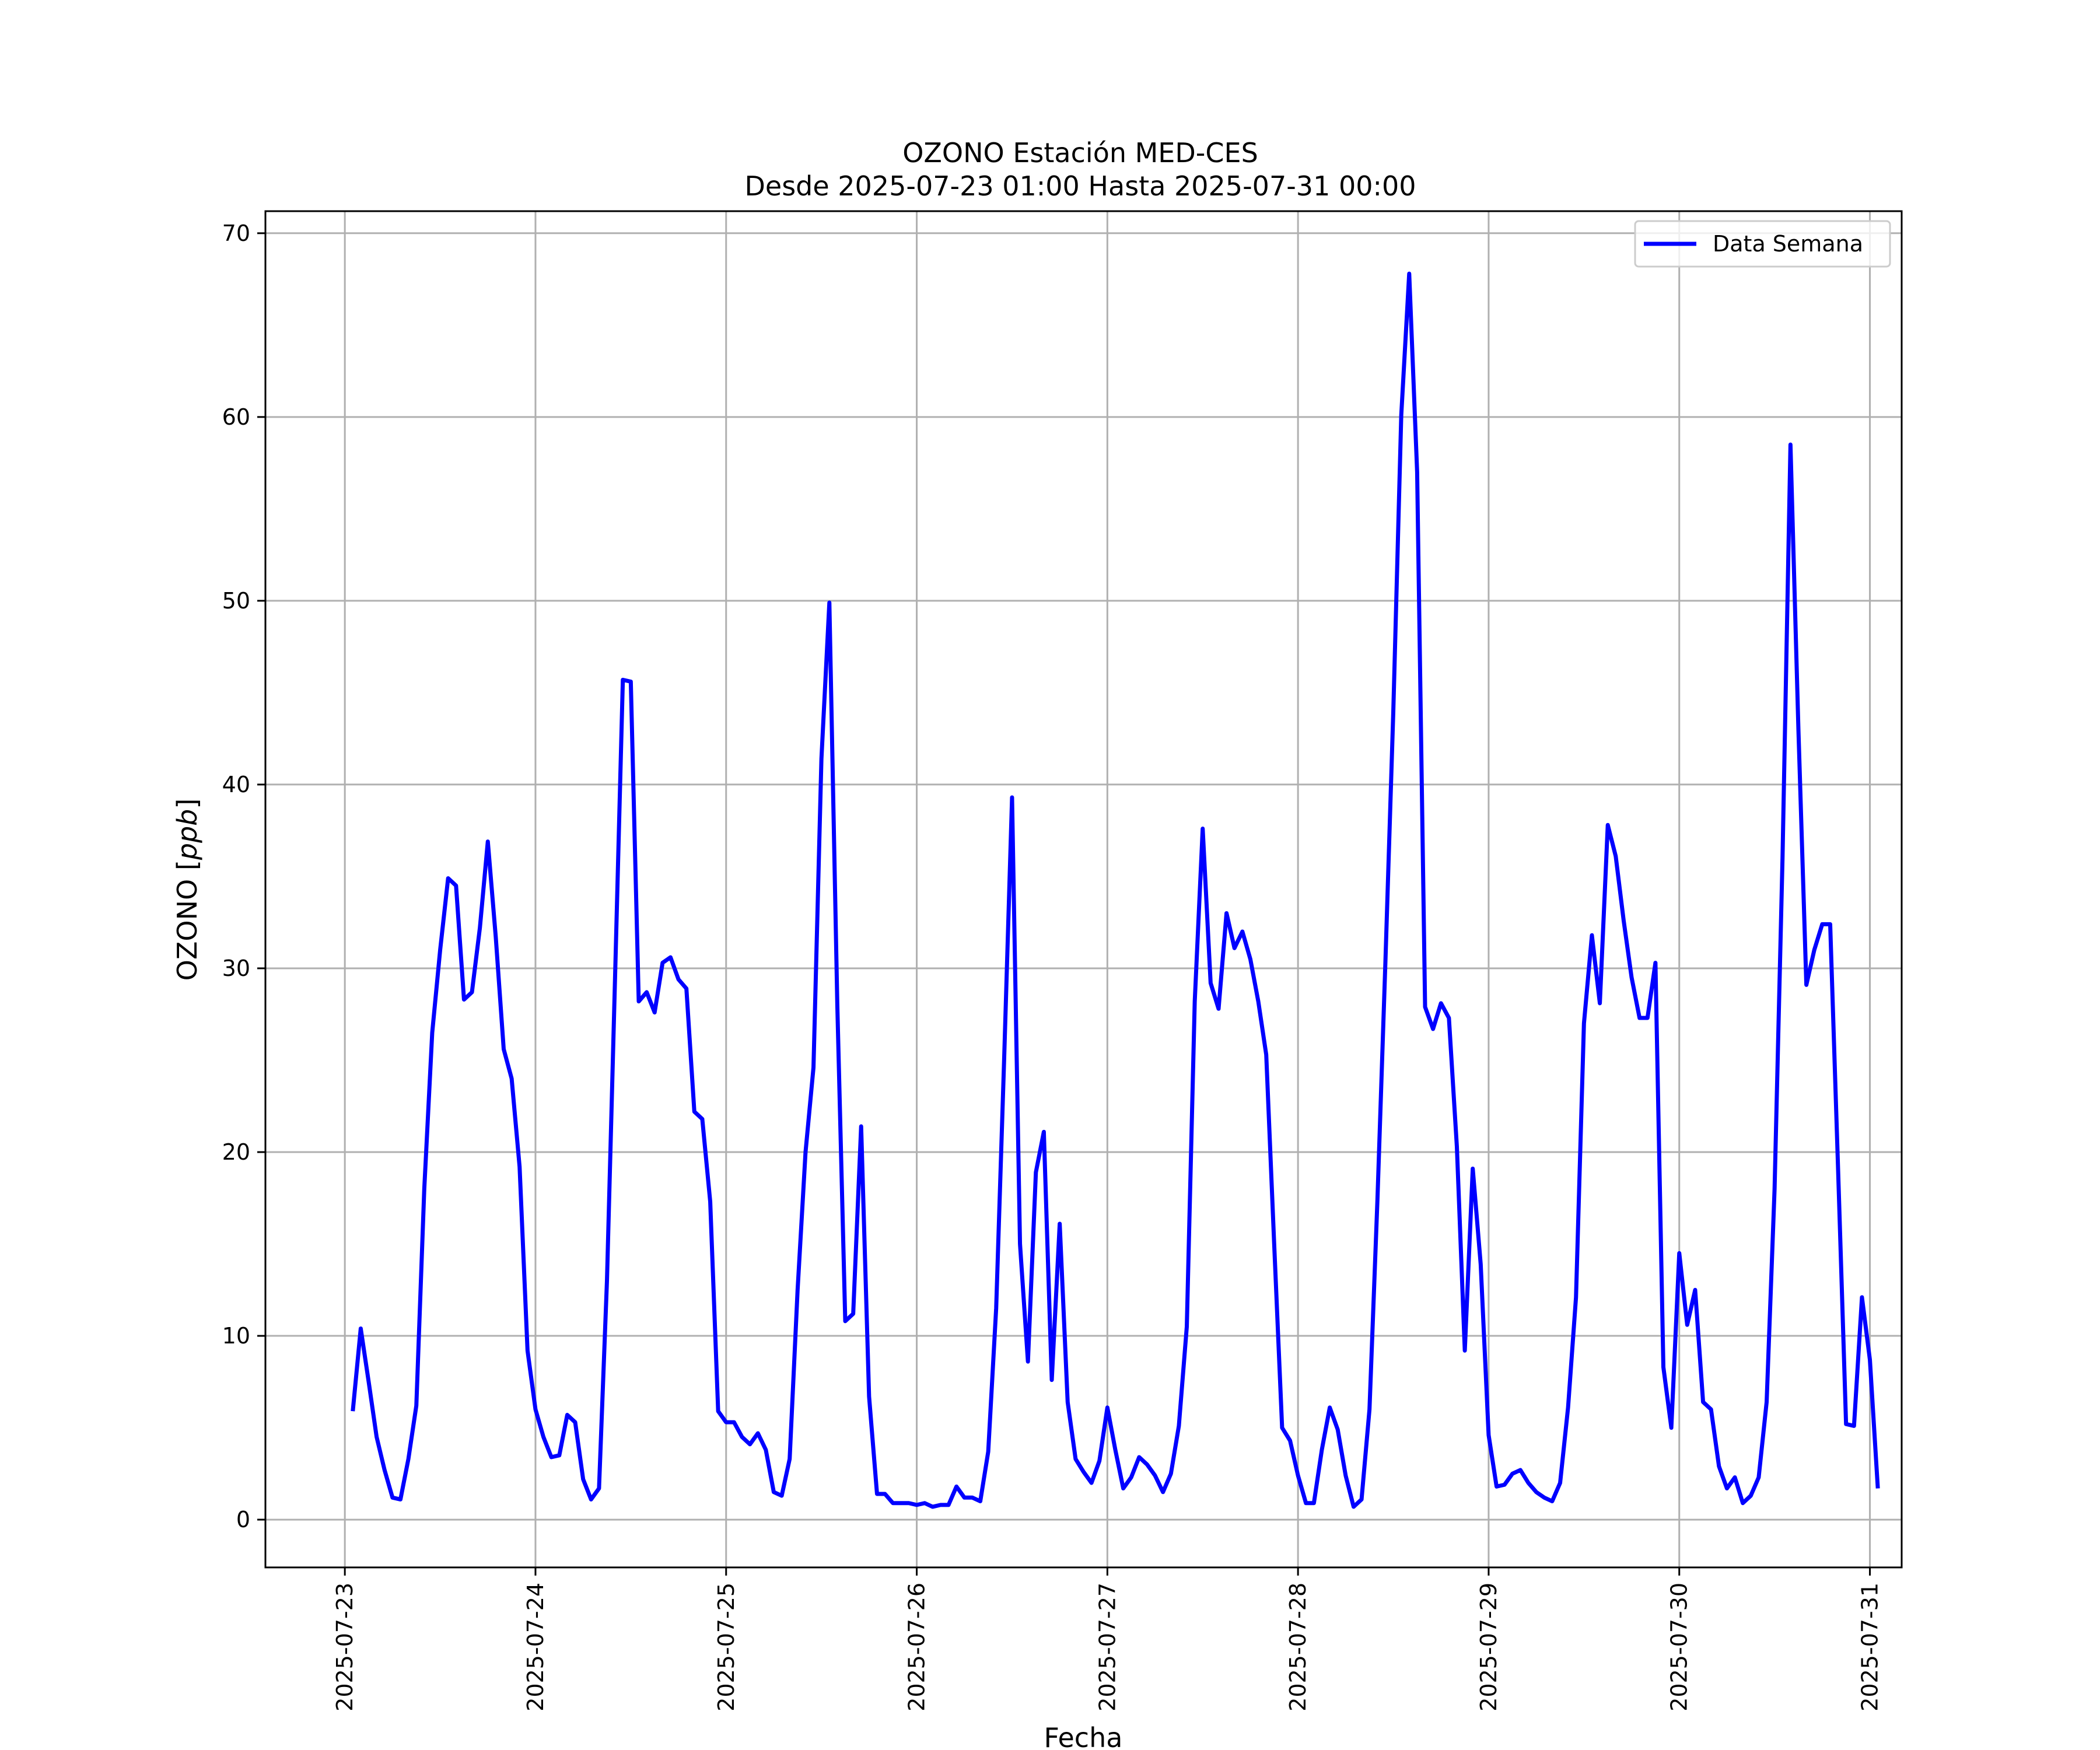  I want to click on y-tick-label: 10, so click(236, 1336).